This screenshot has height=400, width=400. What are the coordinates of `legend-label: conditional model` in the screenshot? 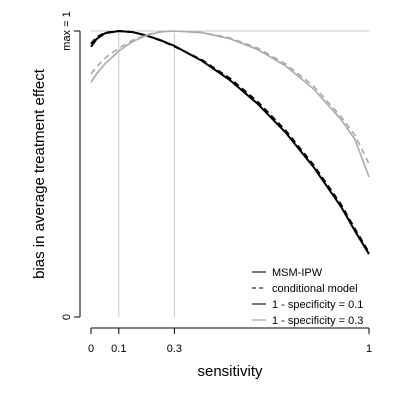 It's located at (315, 289).